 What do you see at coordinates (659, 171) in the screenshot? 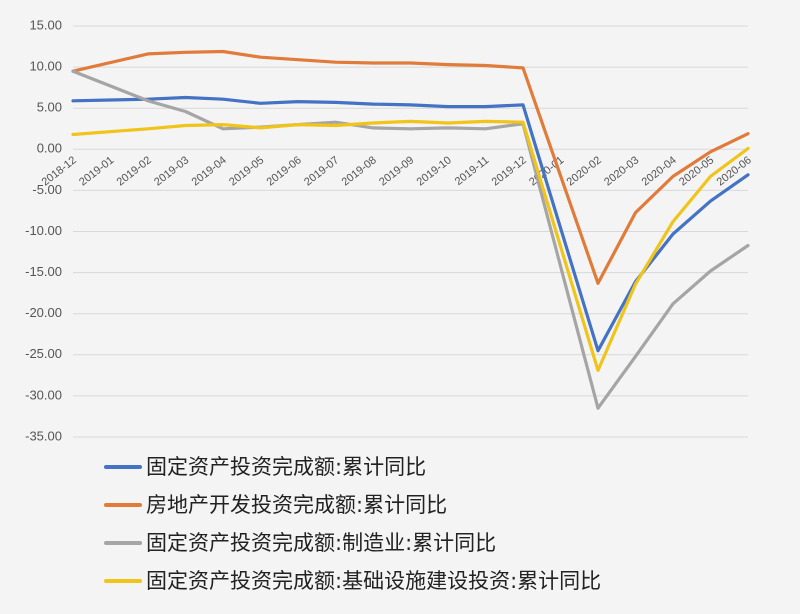
I see `x-tick-label: 2020-04` at bounding box center [659, 171].